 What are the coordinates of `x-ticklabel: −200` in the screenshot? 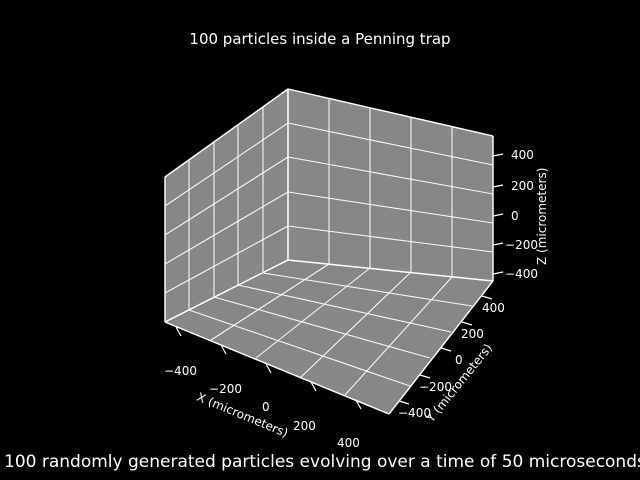 It's located at (225, 389).